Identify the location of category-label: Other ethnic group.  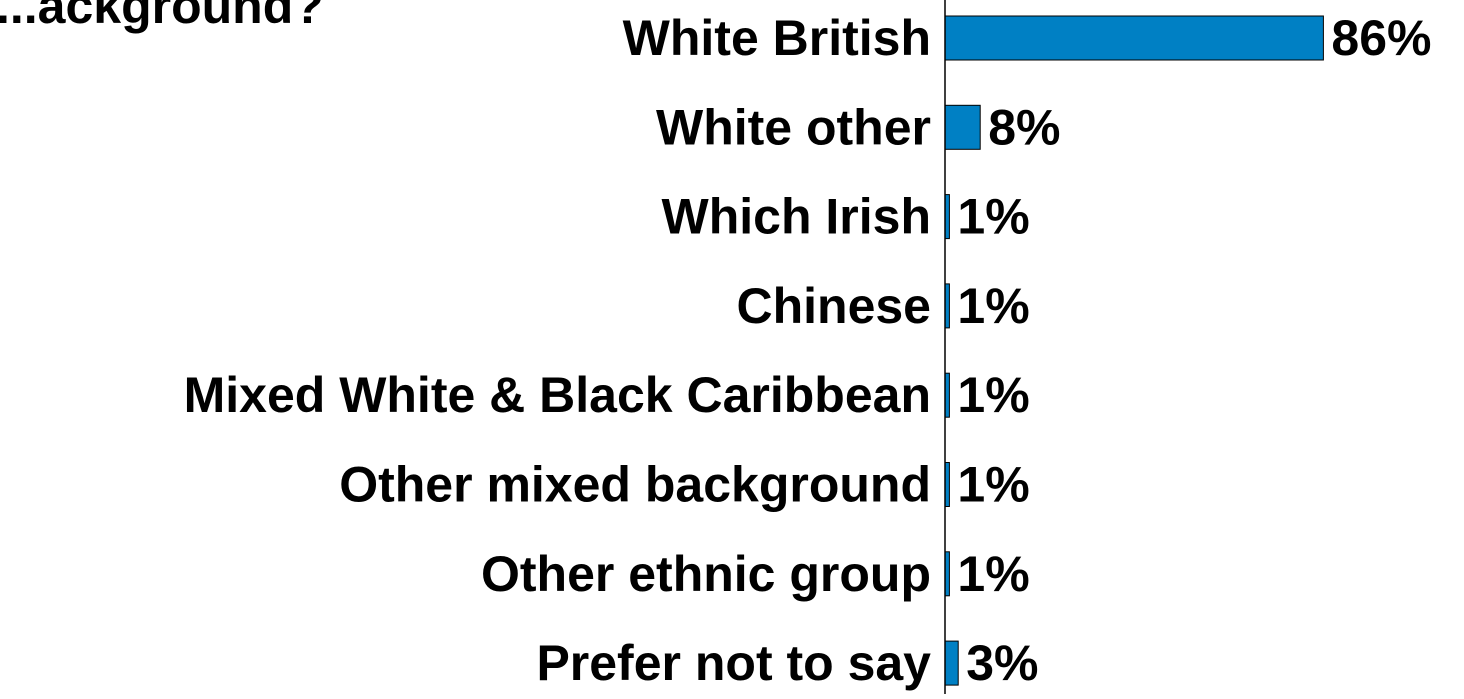
(706, 574).